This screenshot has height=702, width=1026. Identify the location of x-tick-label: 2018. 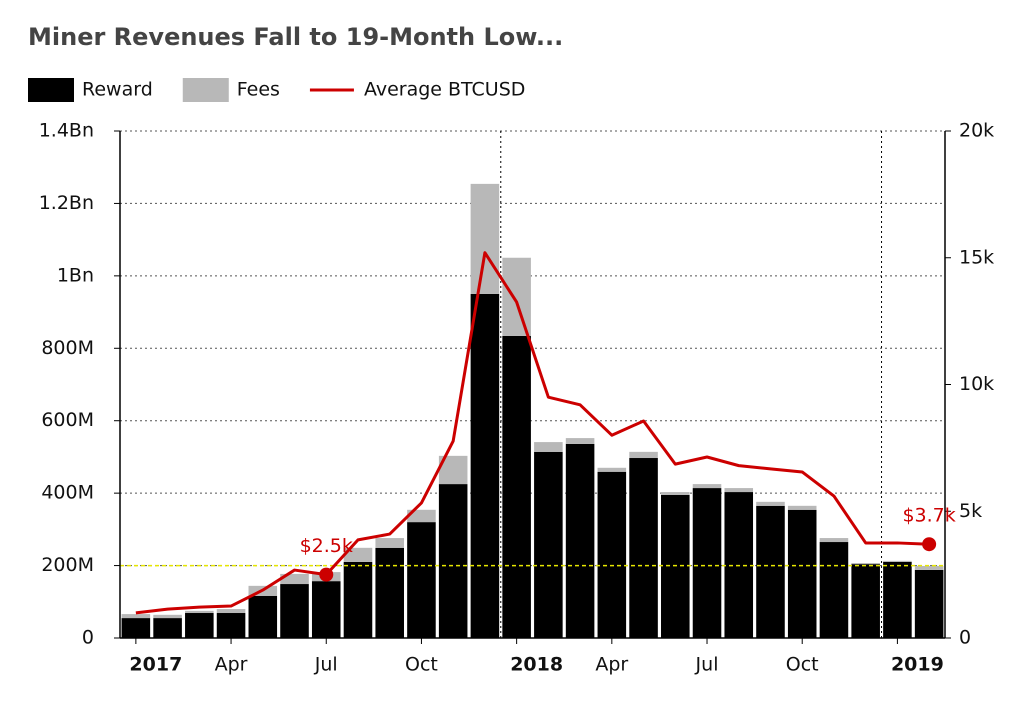
(536, 665).